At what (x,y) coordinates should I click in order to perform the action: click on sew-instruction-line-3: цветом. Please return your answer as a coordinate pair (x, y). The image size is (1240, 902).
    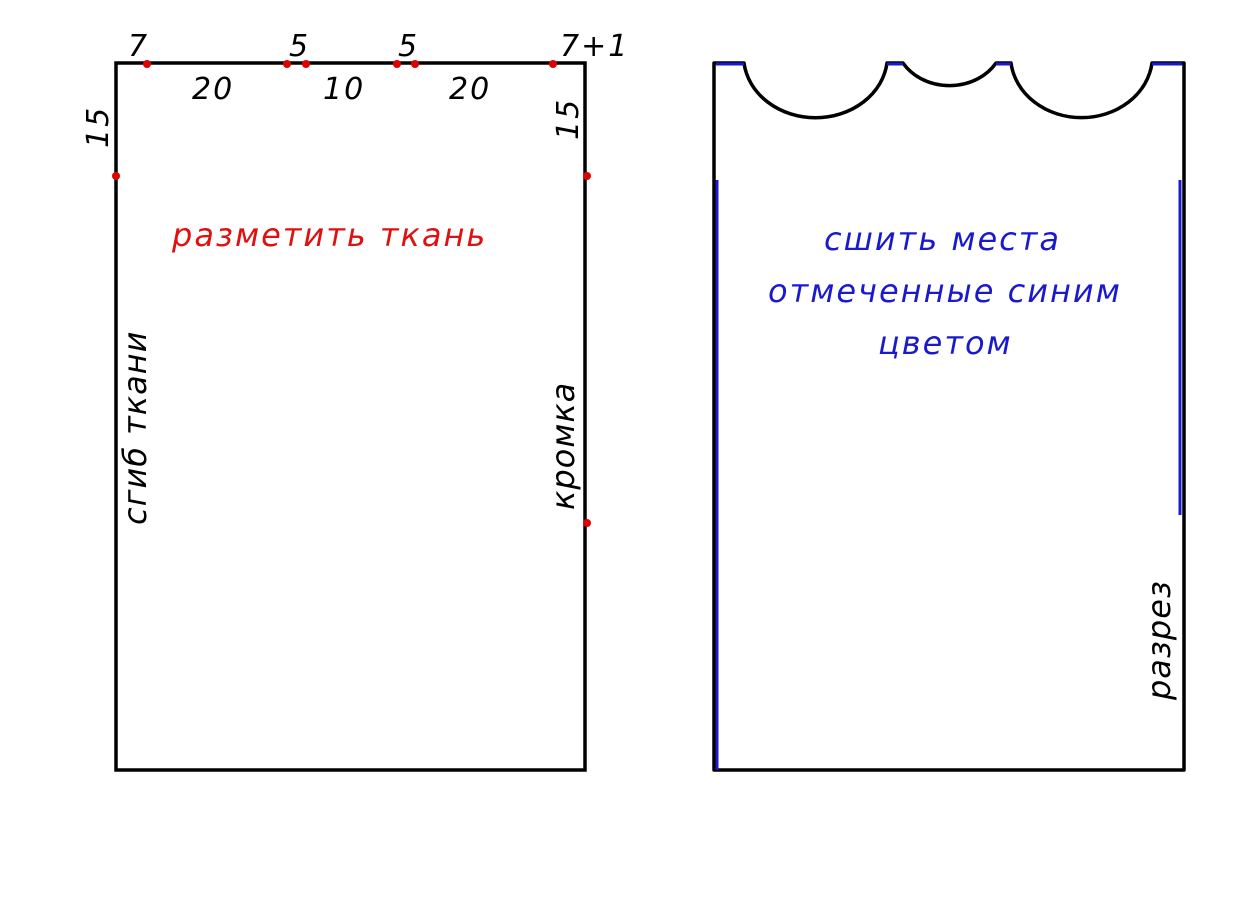
    Looking at the image, I should click on (945, 343).